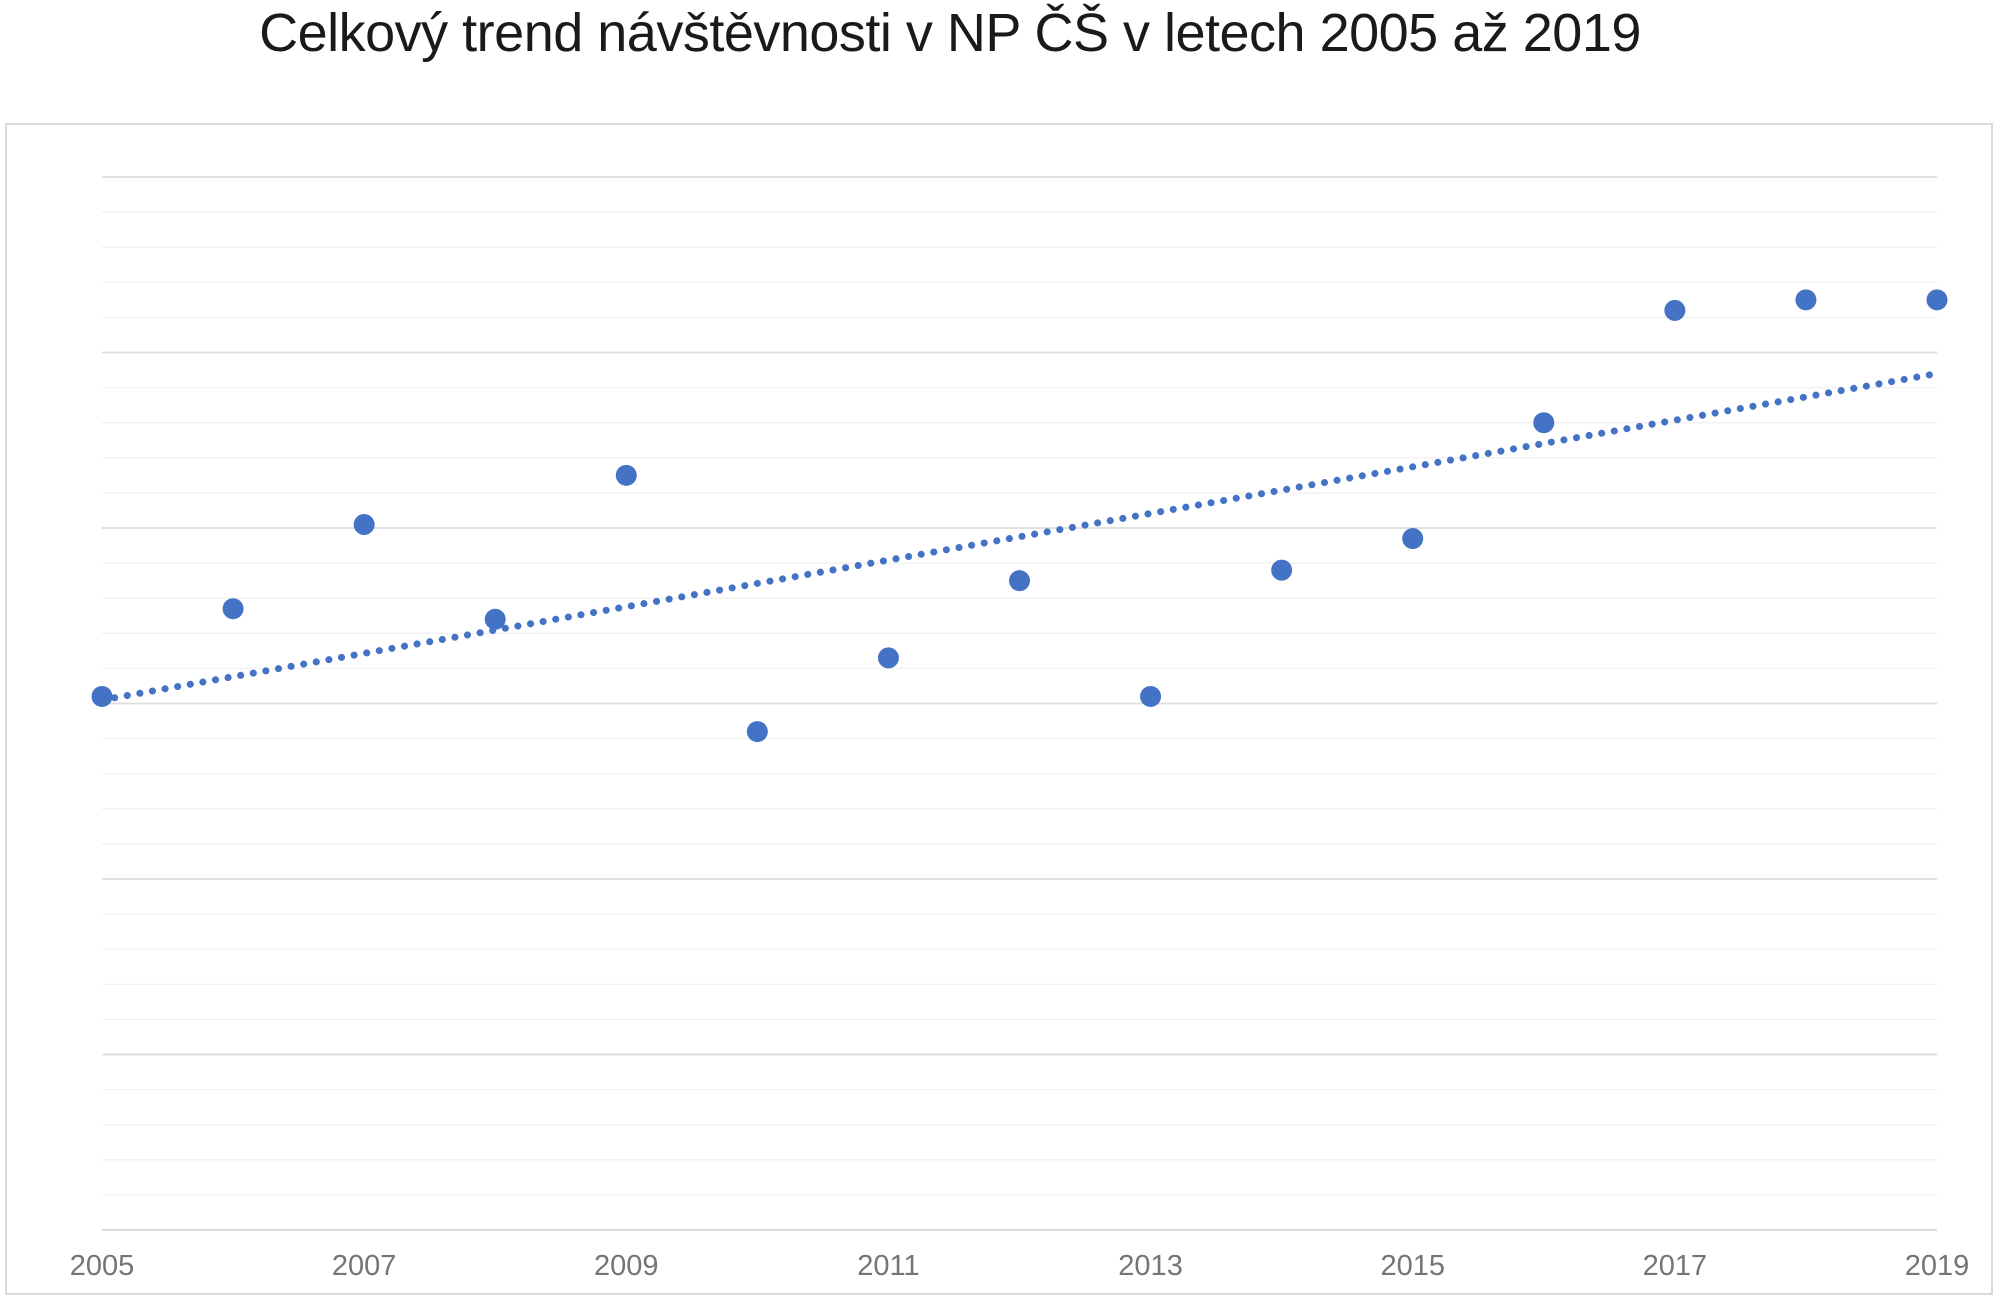 This screenshot has width=2000, height=1301. Describe the element at coordinates (495, 619) in the screenshot. I see `data-point-2008` at that location.